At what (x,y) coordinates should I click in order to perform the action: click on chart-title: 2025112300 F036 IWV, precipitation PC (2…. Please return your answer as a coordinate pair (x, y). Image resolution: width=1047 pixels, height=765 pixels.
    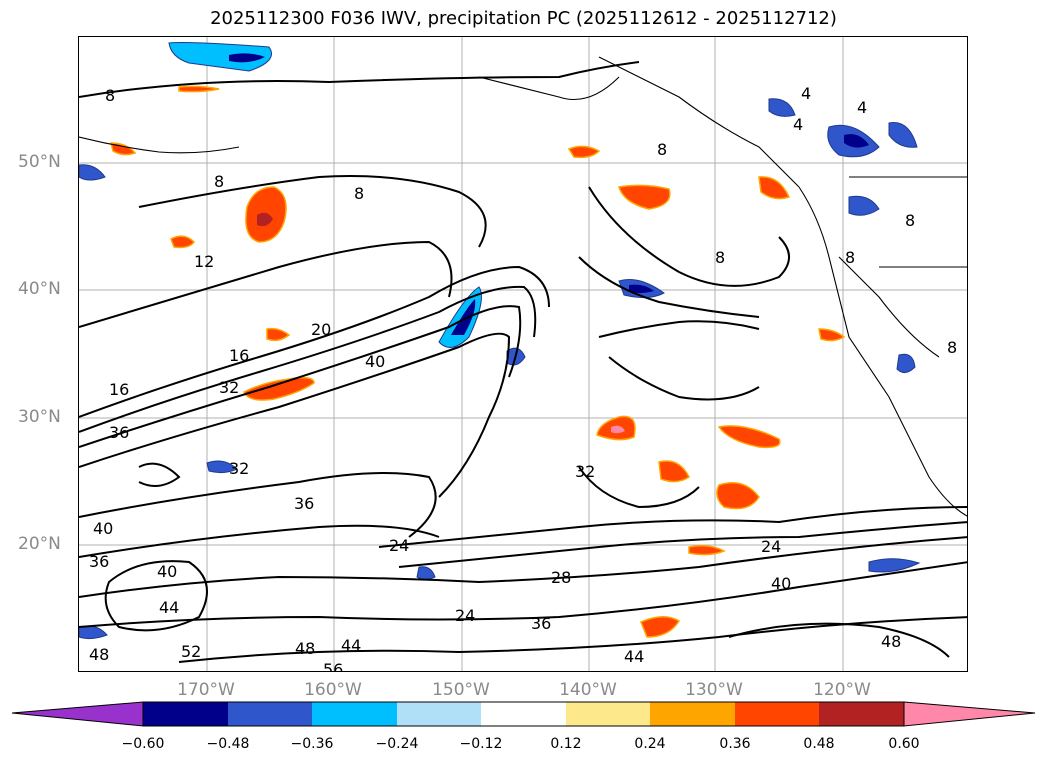
    Looking at the image, I should click on (523, 18).